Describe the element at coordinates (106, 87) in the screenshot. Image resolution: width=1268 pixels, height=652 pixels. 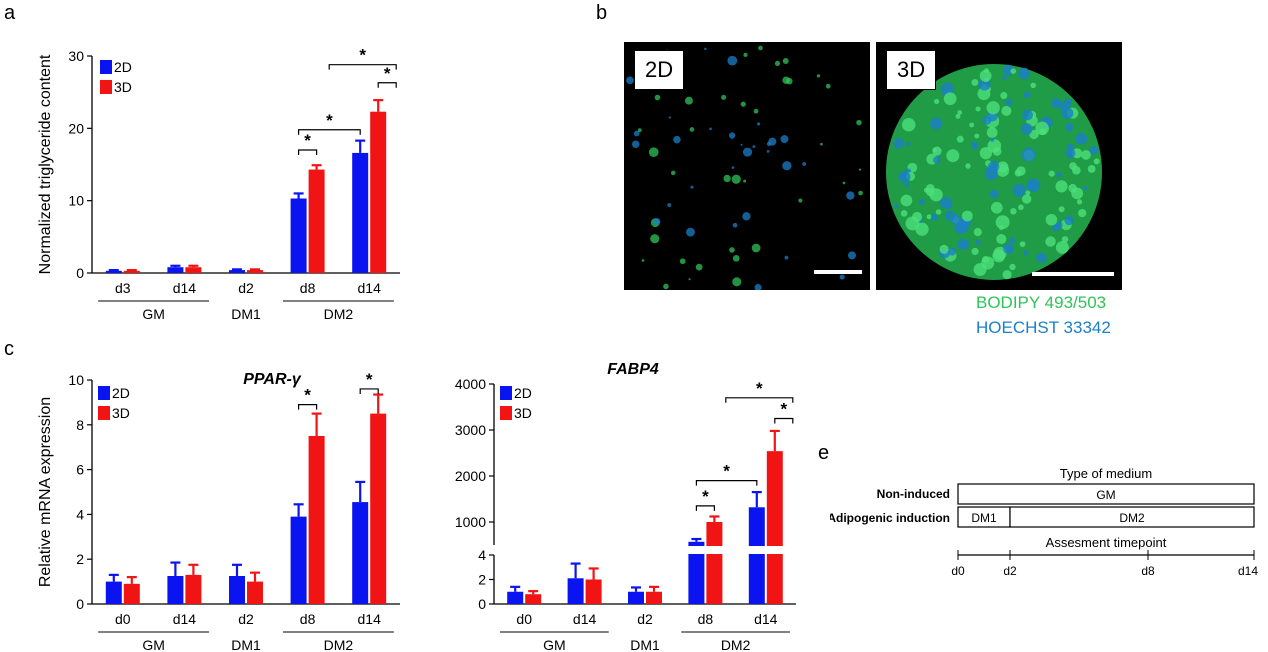
I see `legend-swatch-3D` at that location.